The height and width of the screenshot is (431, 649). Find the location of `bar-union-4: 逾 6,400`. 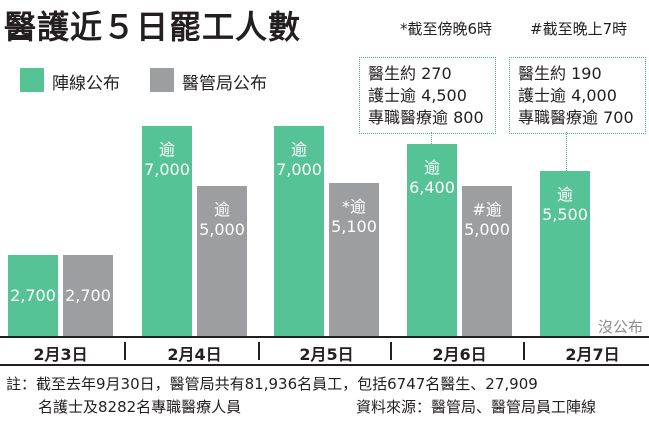

bar-union-4: 逾 6,400 is located at coordinates (432, 240).